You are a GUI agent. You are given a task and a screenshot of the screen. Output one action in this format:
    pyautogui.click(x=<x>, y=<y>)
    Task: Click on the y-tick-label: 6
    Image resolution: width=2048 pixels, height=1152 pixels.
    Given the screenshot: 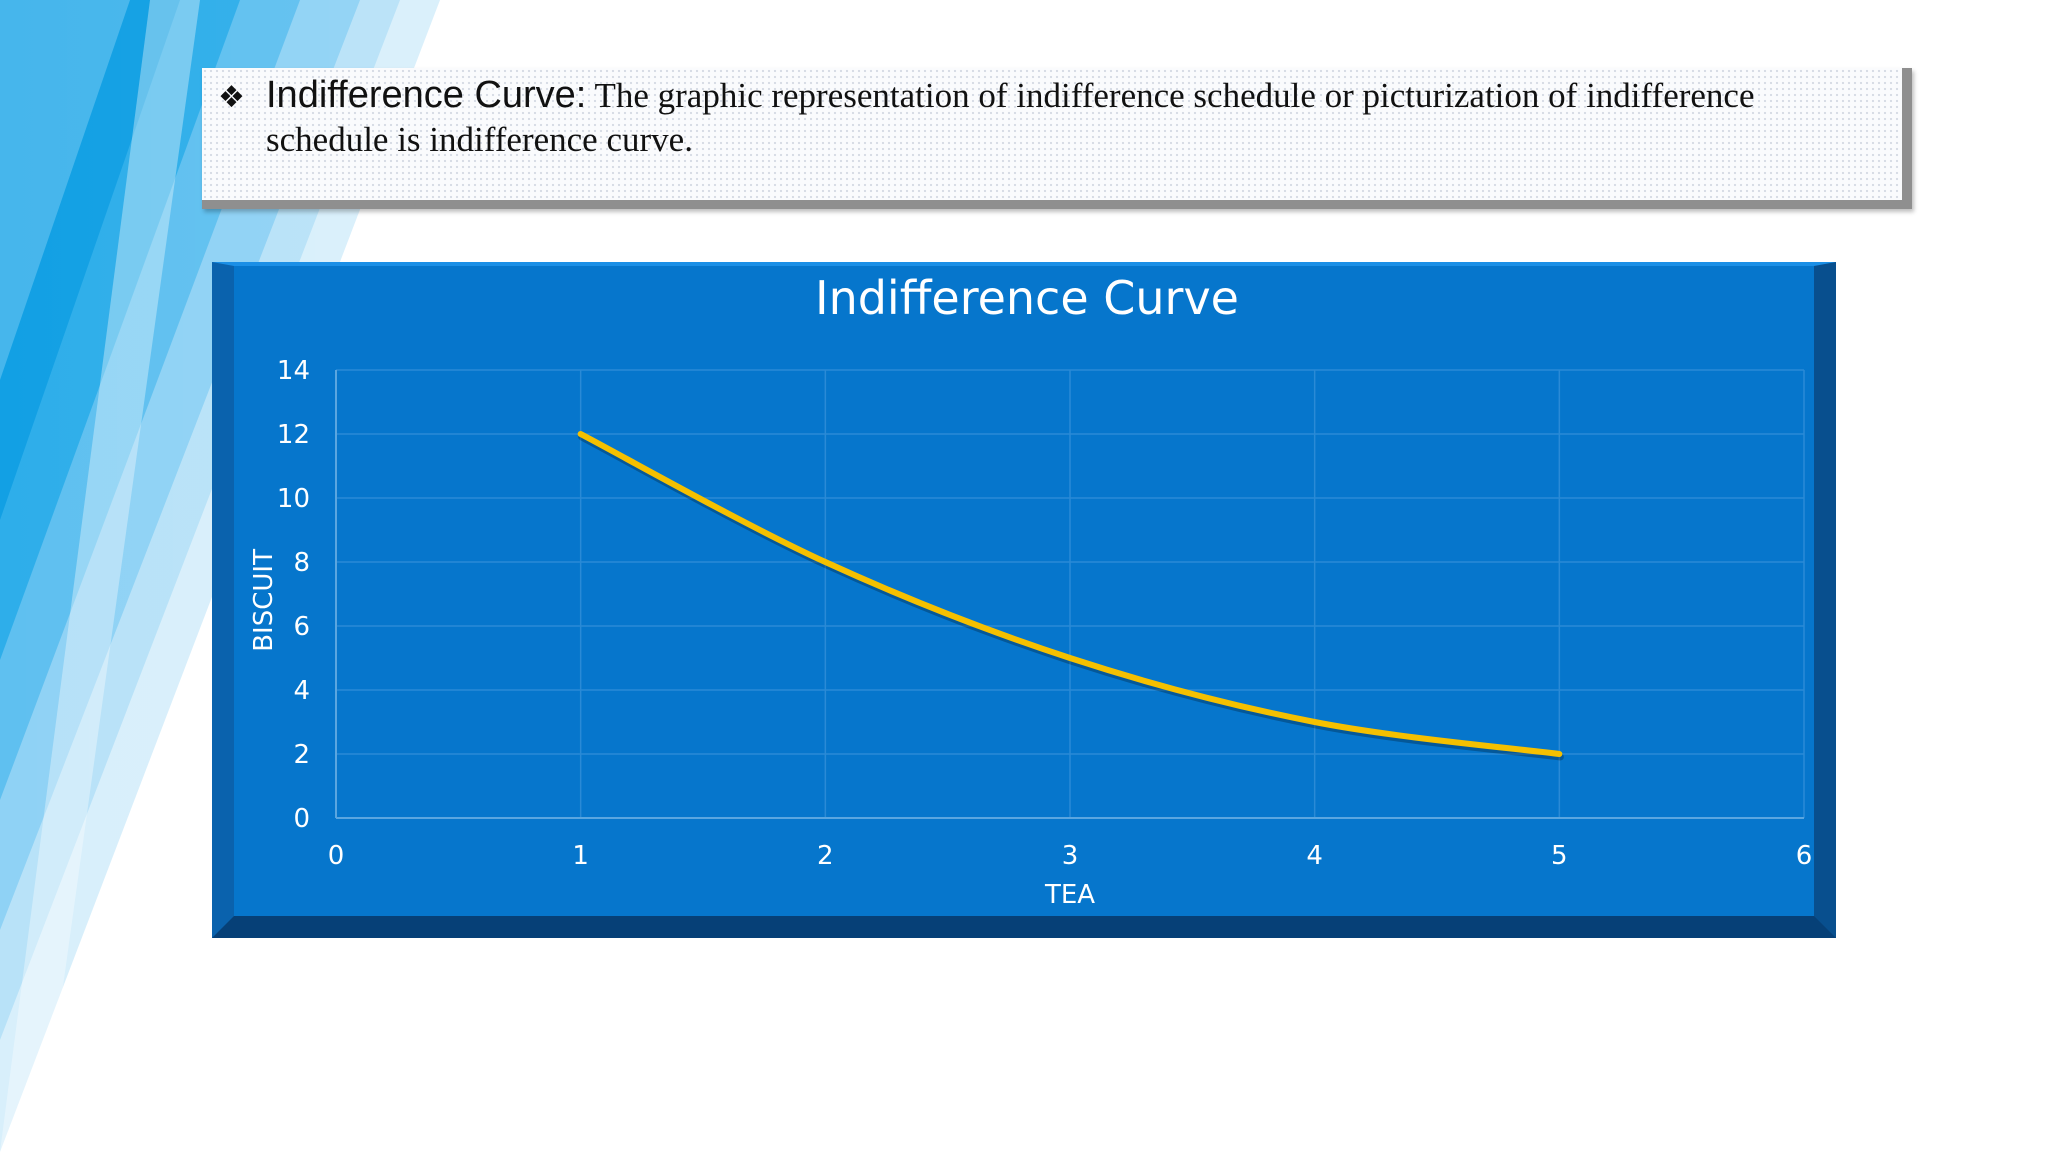 What is the action you would take?
    pyautogui.click(x=301, y=627)
    